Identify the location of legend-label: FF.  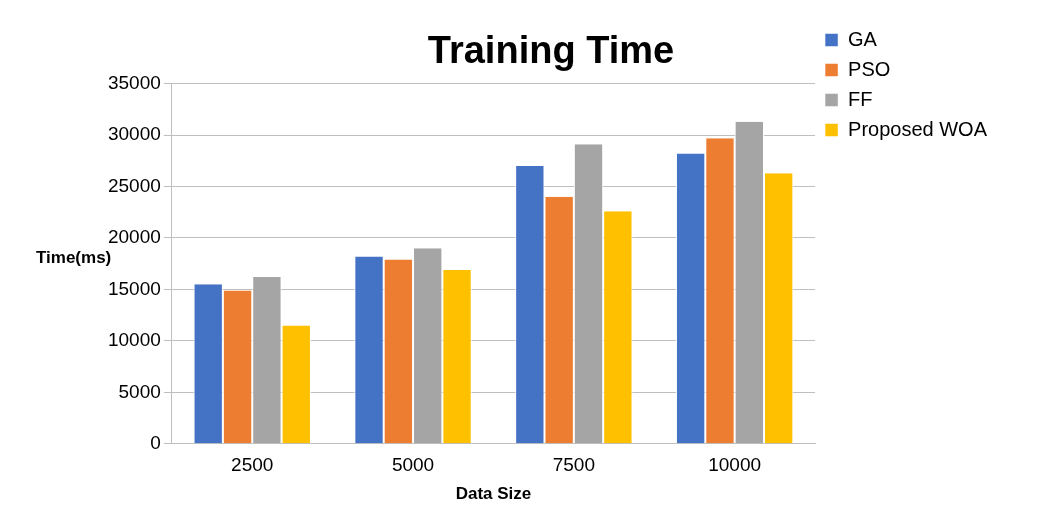
(860, 98).